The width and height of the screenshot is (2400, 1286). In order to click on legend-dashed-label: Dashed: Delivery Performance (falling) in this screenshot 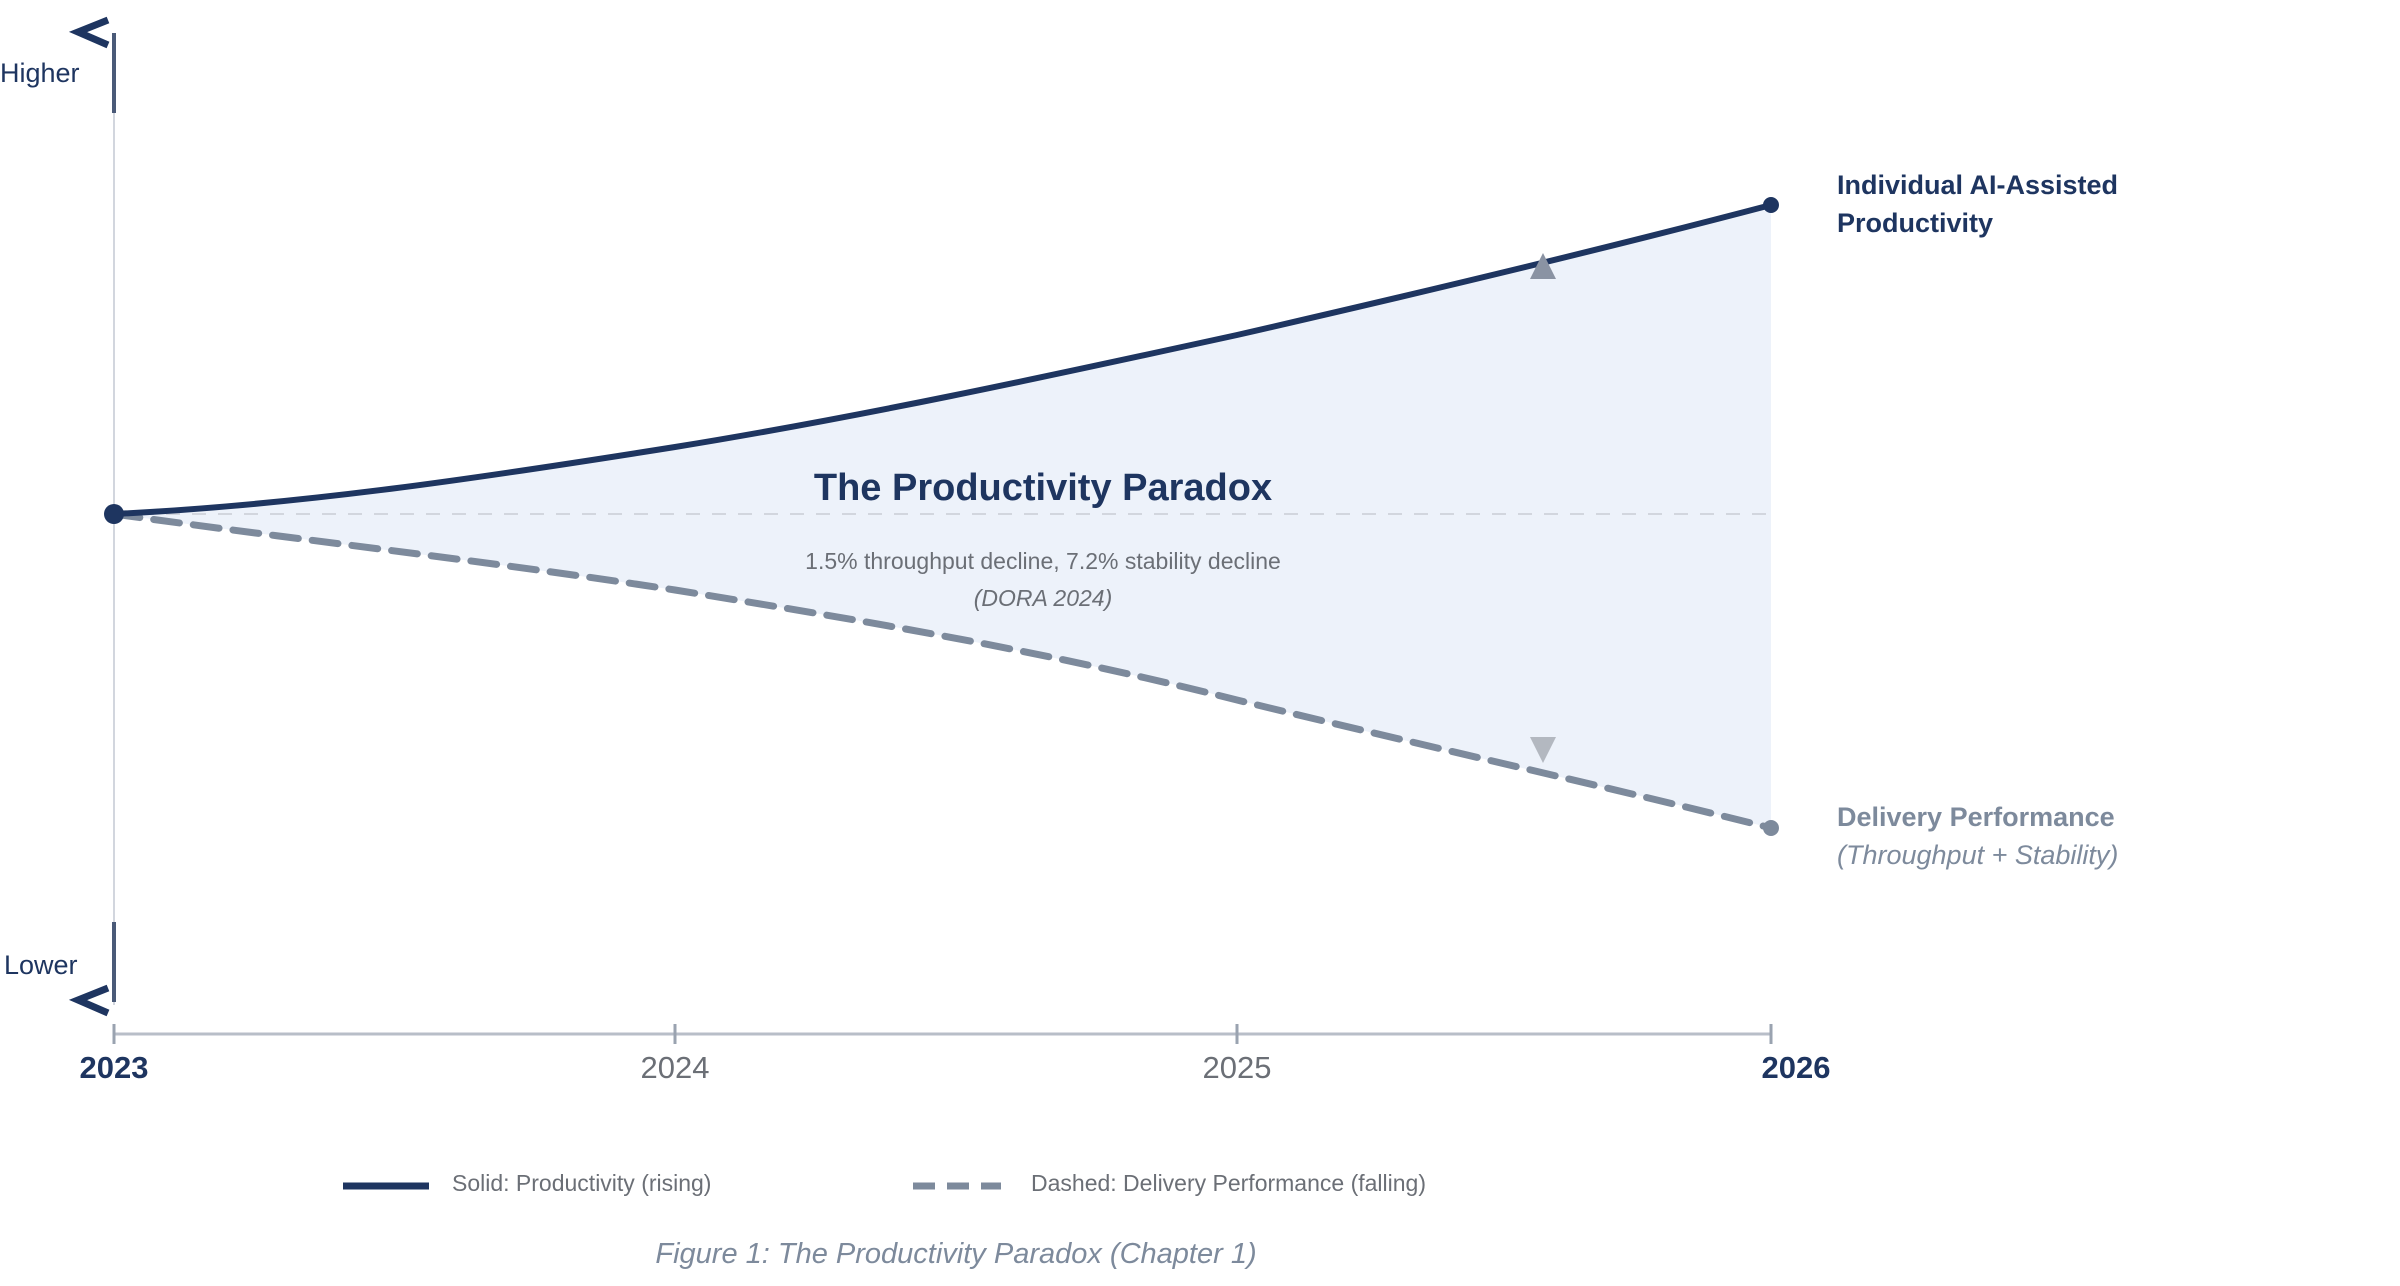, I will do `click(1228, 1183)`.